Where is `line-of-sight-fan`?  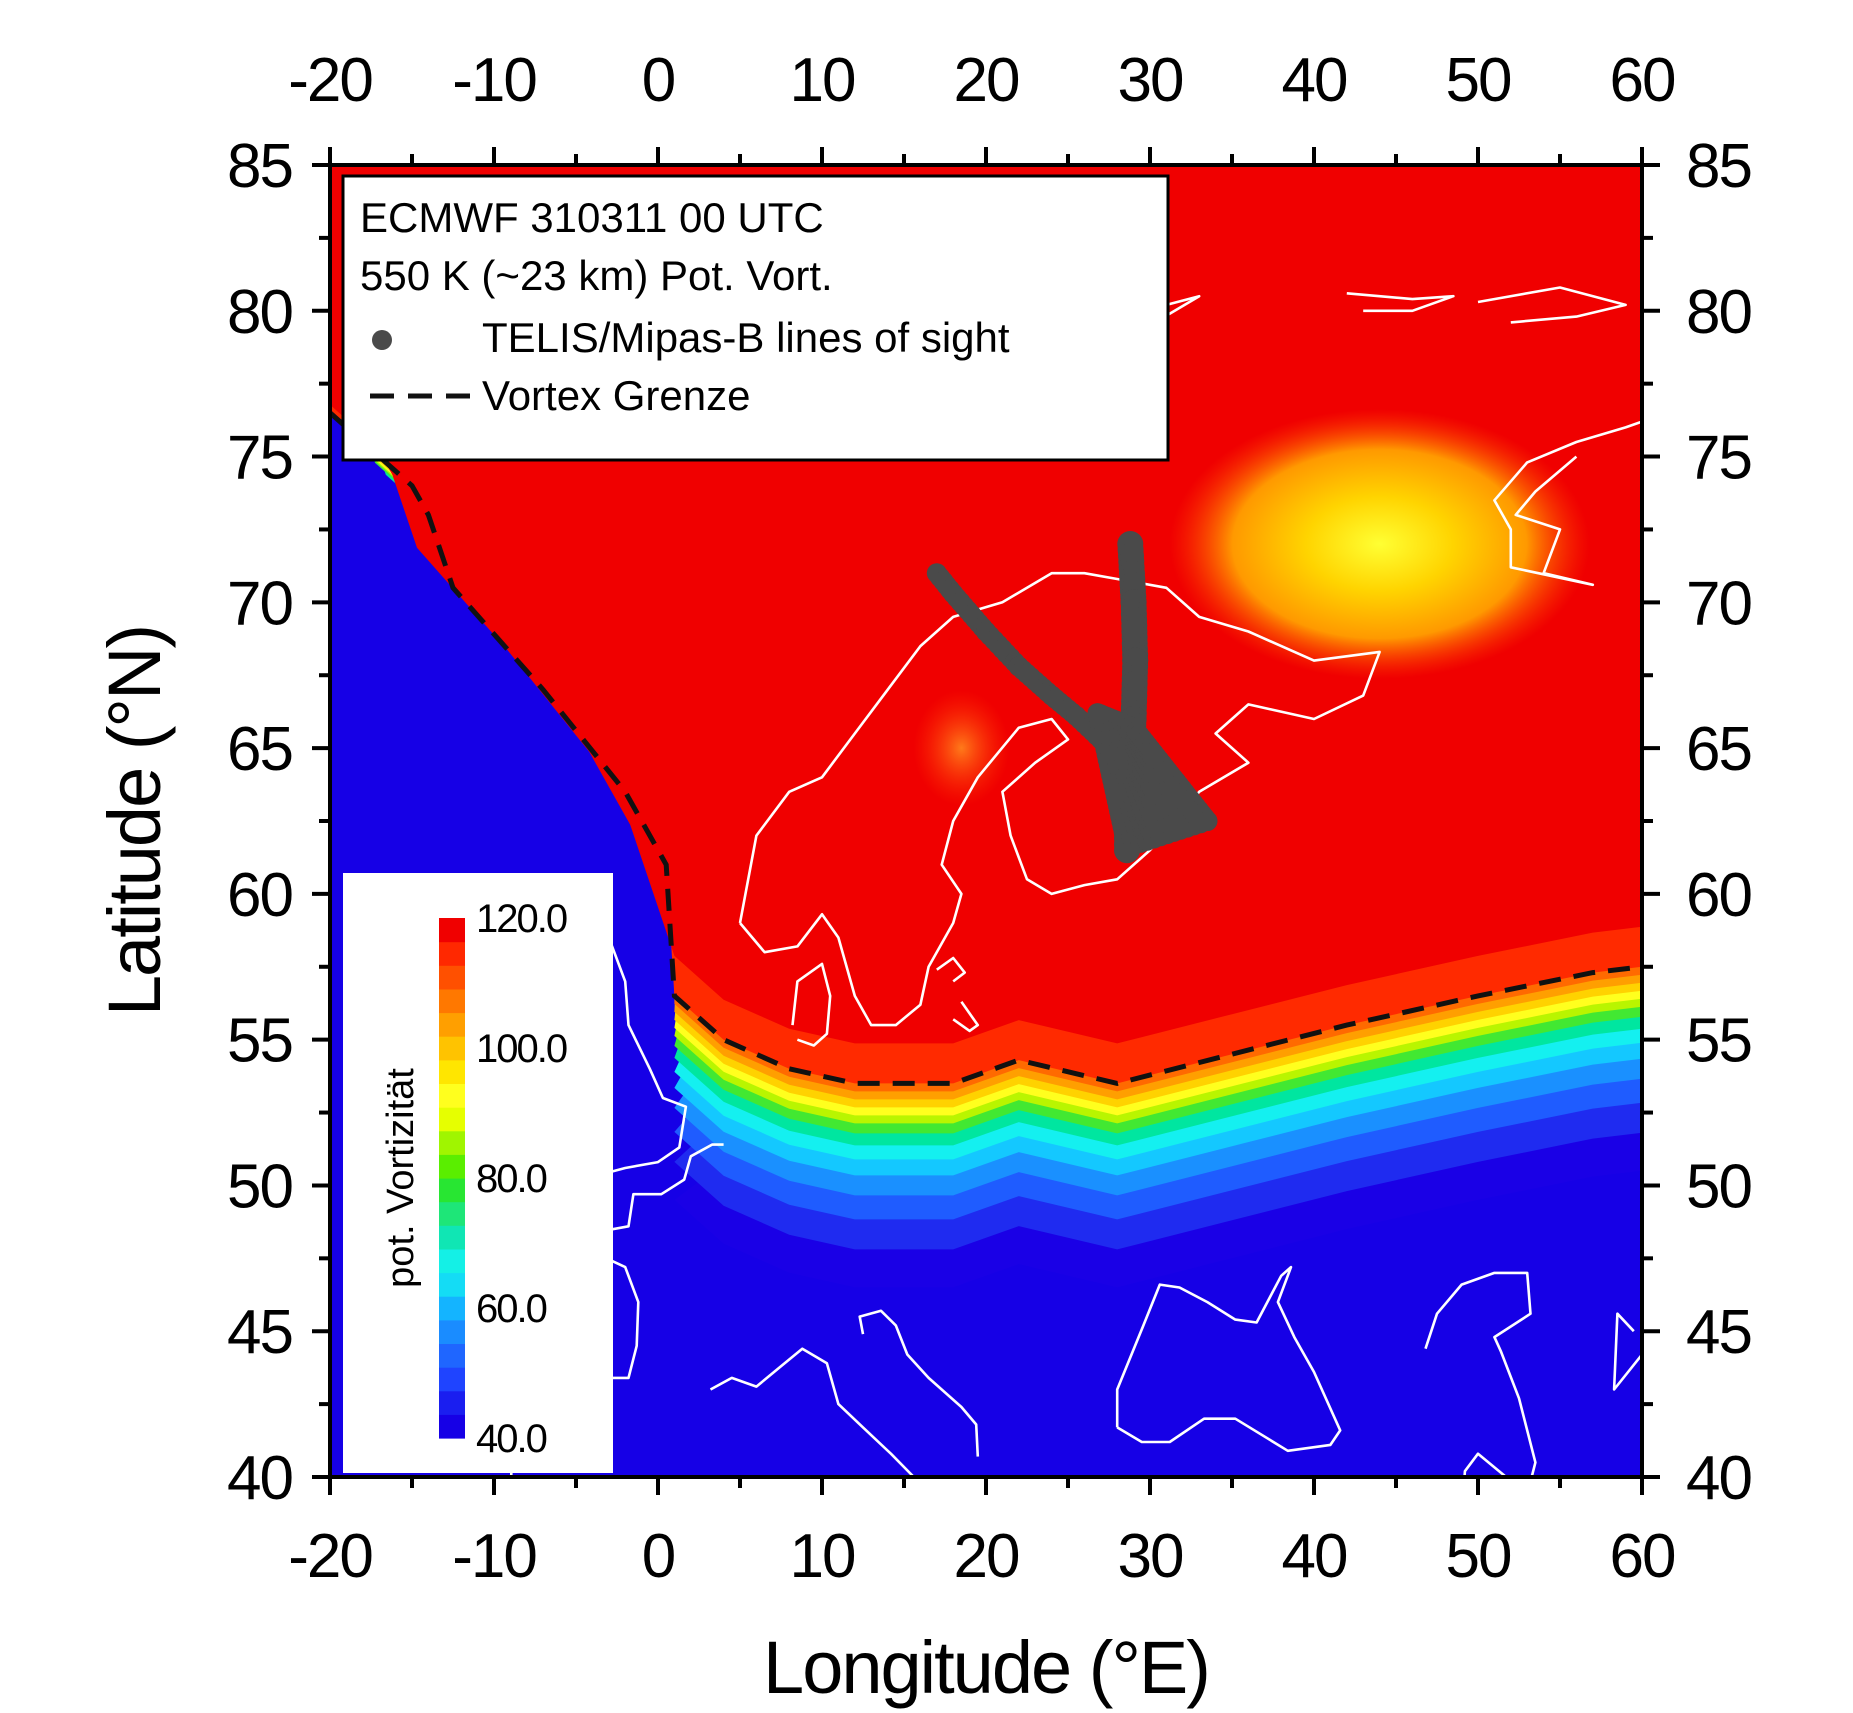
line-of-sight-fan is located at coordinates (1152, 780).